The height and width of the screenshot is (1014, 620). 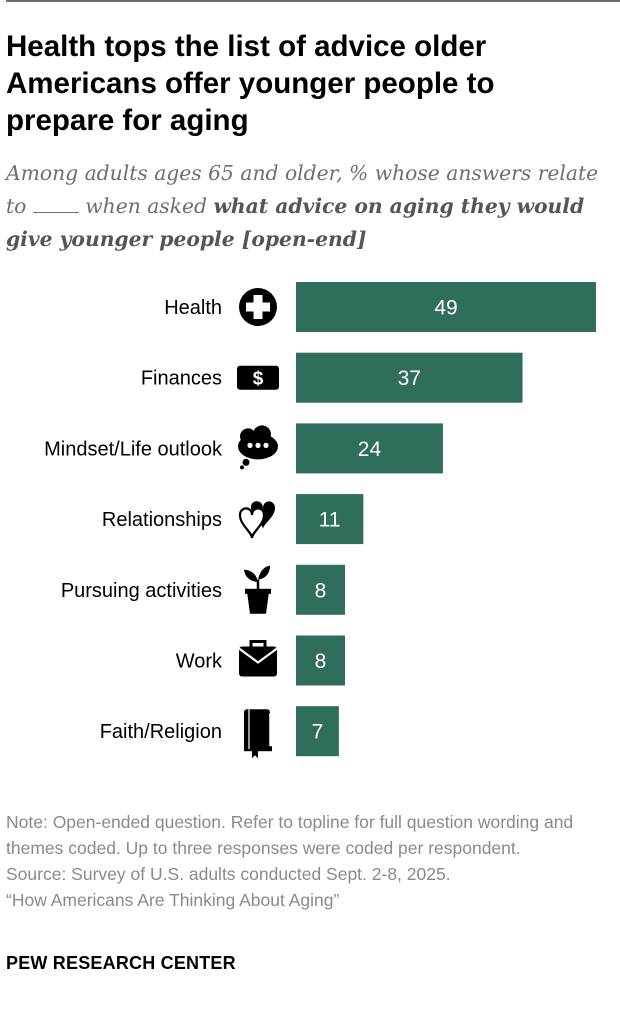 I want to click on subtitle-mid: when asked, so click(x=146, y=206).